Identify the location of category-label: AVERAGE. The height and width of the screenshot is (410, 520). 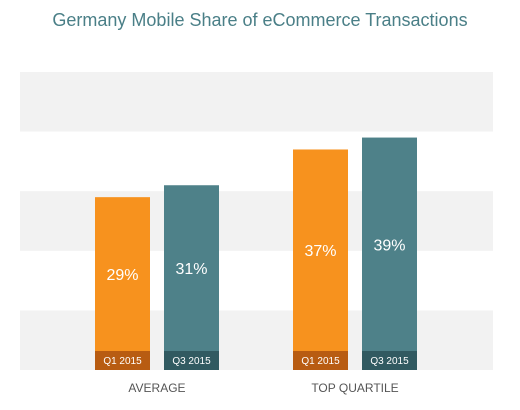
(156, 388).